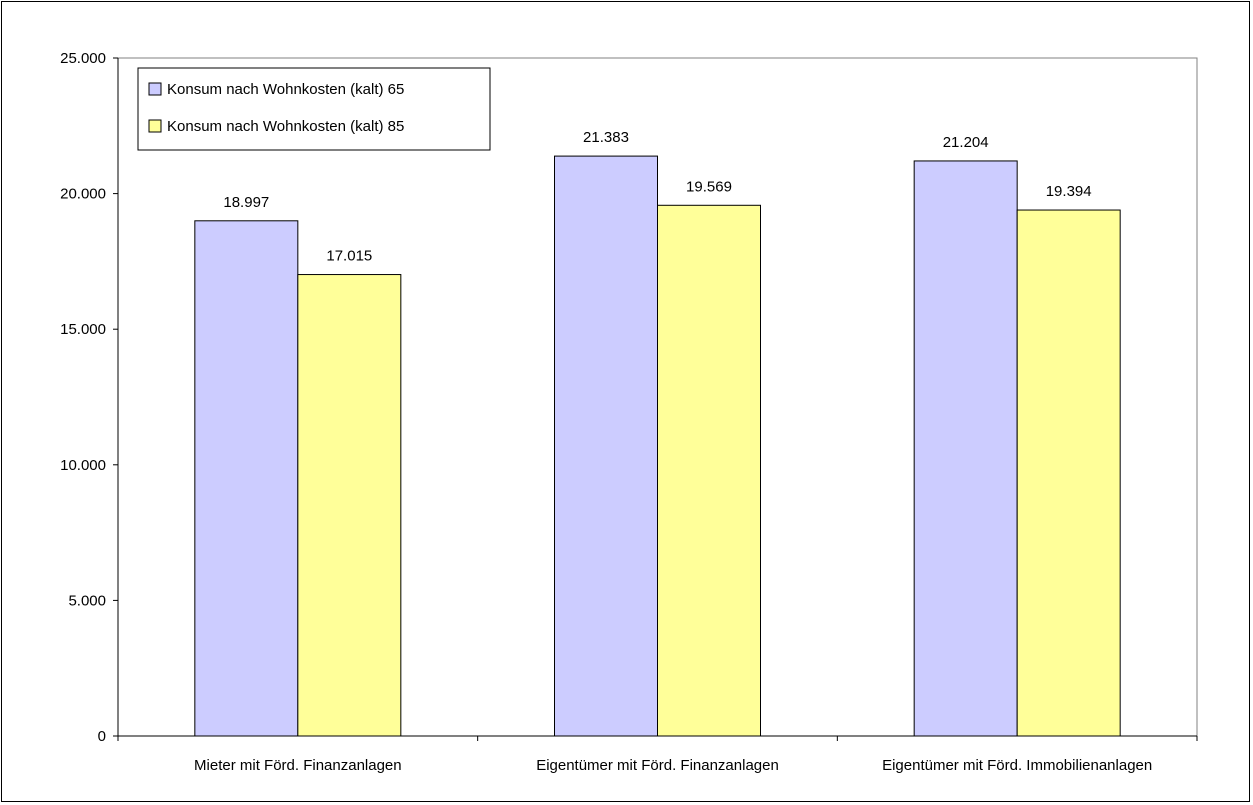  Describe the element at coordinates (285, 89) in the screenshot. I see `legend-label: Konsum nach Wohnkosten (kalt) 65` at that location.